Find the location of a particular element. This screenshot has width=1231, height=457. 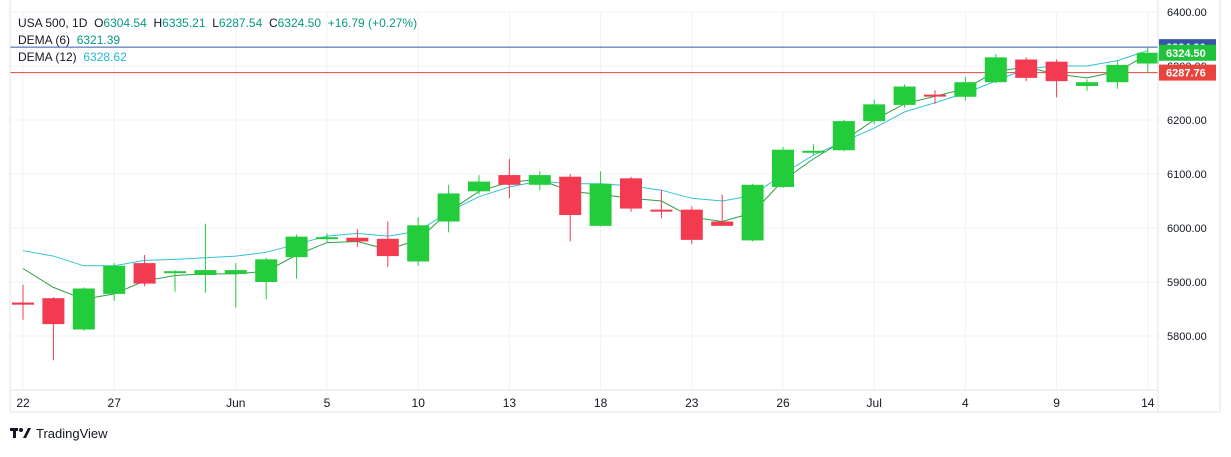

change-value: +16.79 (+0.27%) is located at coordinates (372, 23).